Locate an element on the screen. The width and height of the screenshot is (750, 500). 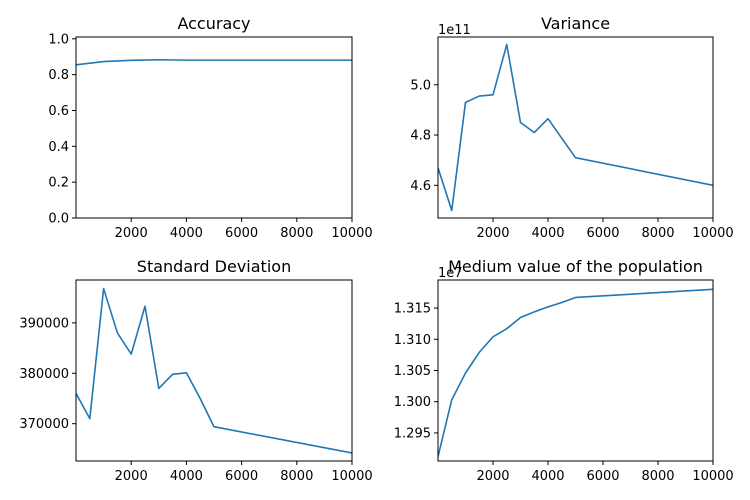
y-tick-label: 1.315 is located at coordinates (412, 309).